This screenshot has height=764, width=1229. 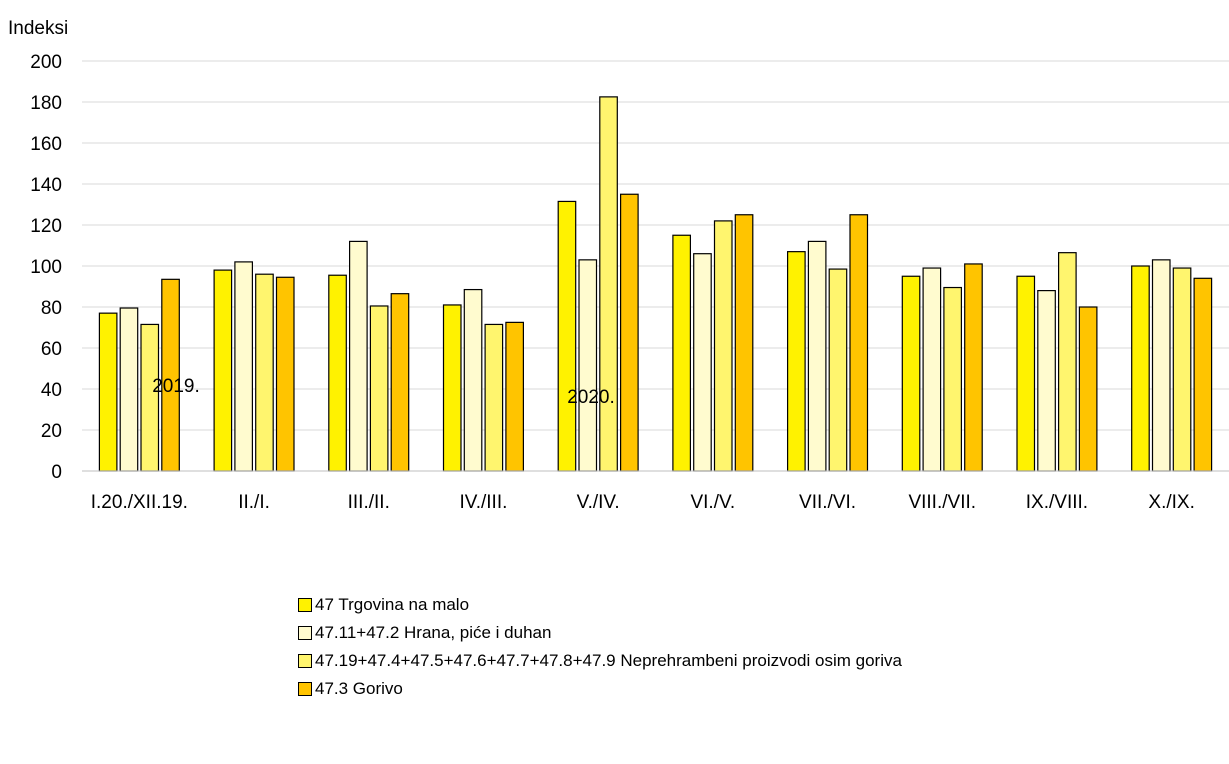 I want to click on y-axis-title: Indeksi, so click(x=38, y=28).